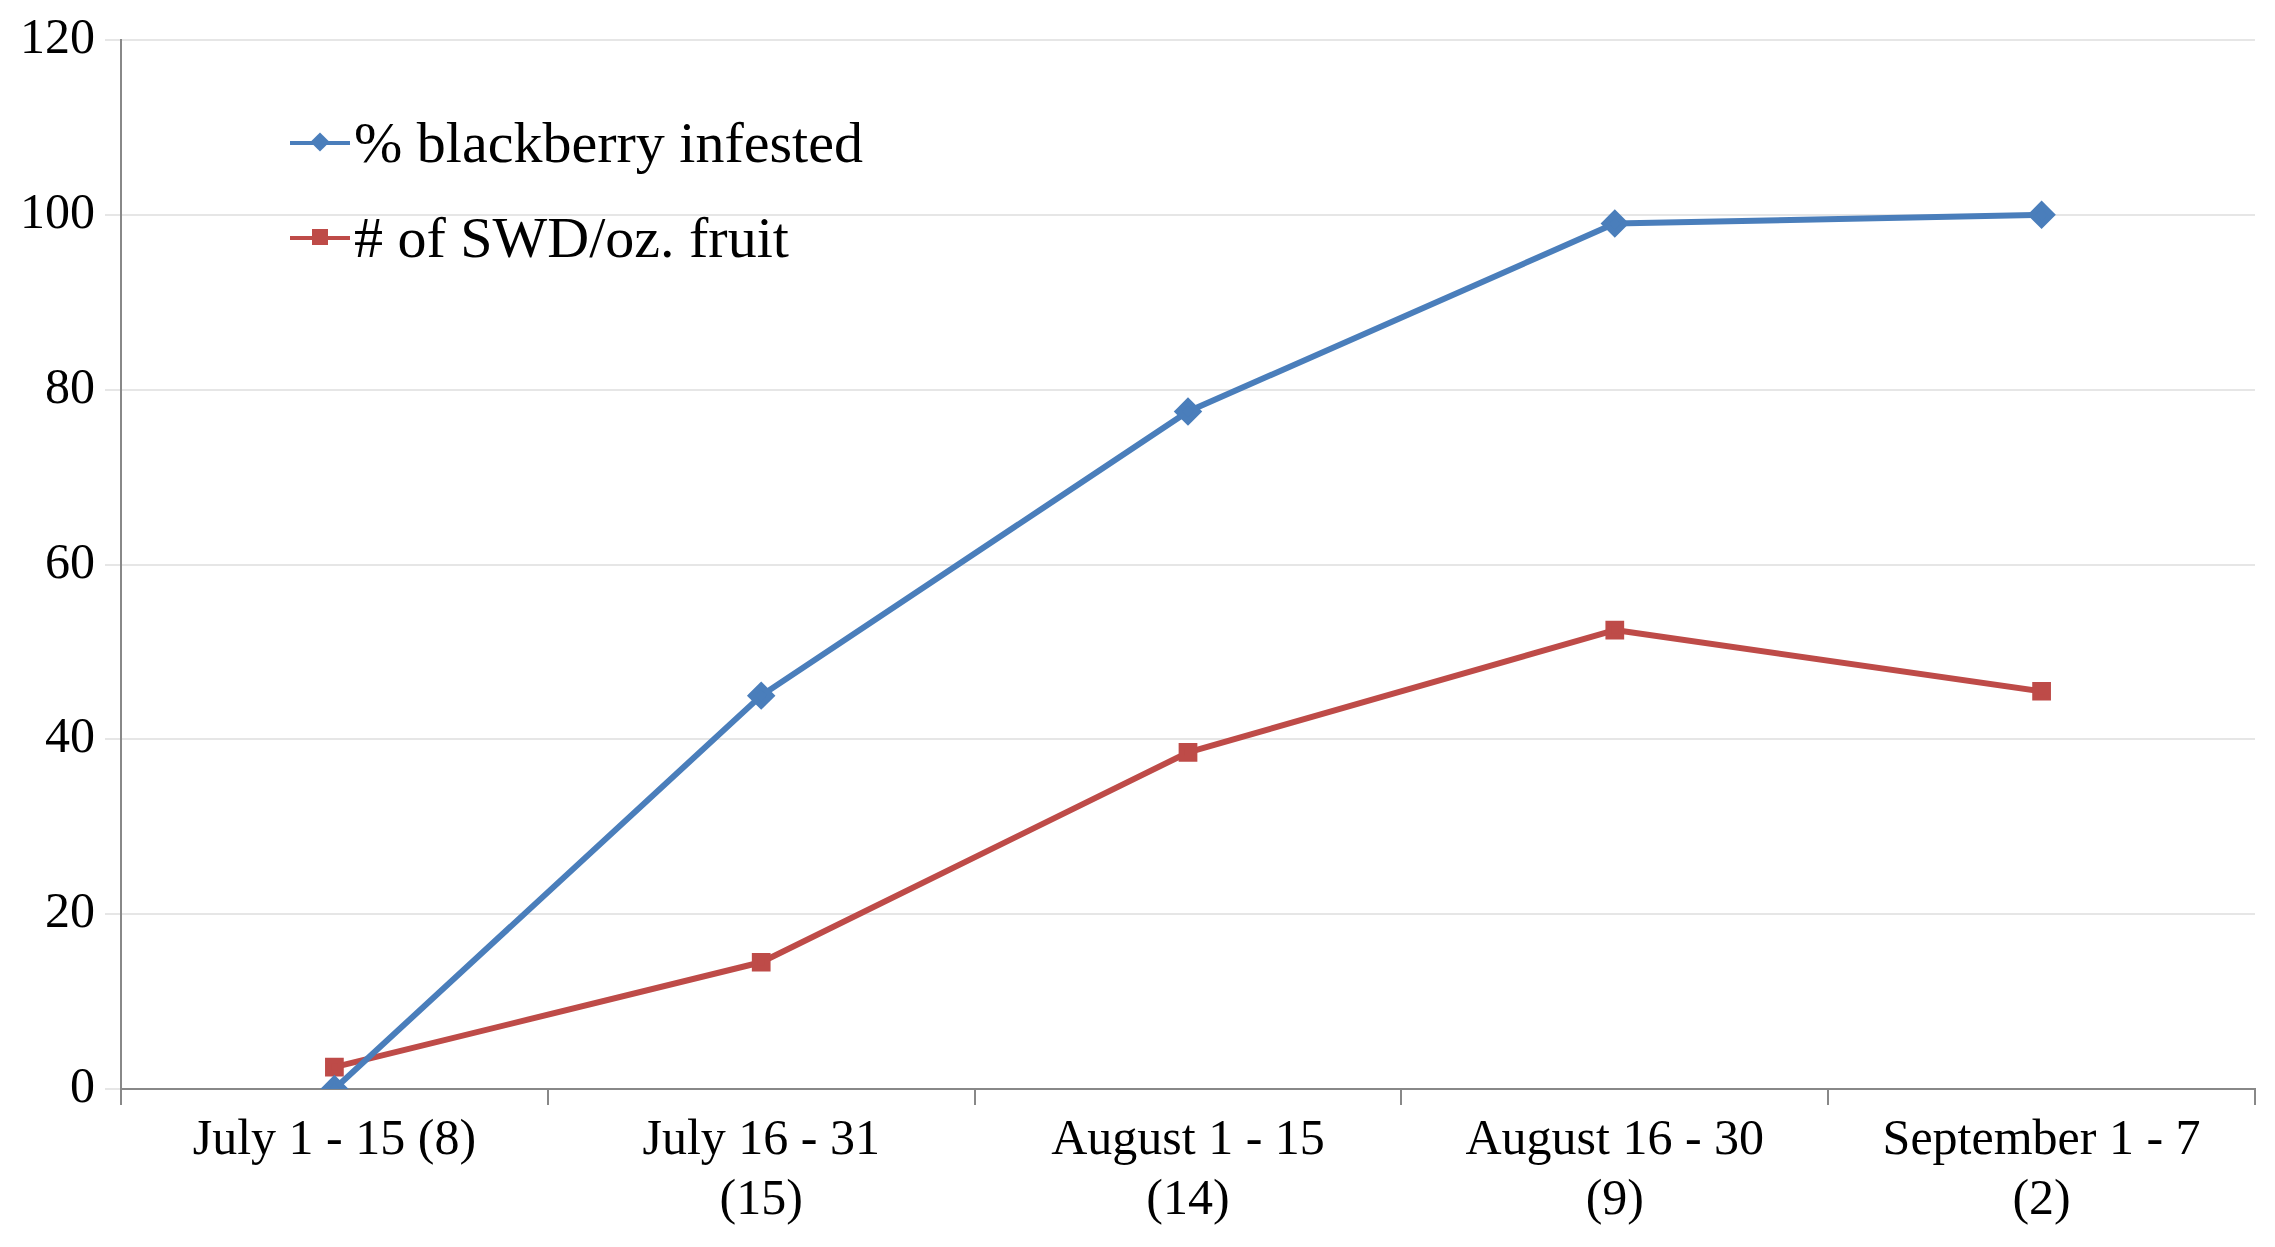 The image size is (2275, 1247). I want to click on y-tick-label: 80, so click(70, 385).